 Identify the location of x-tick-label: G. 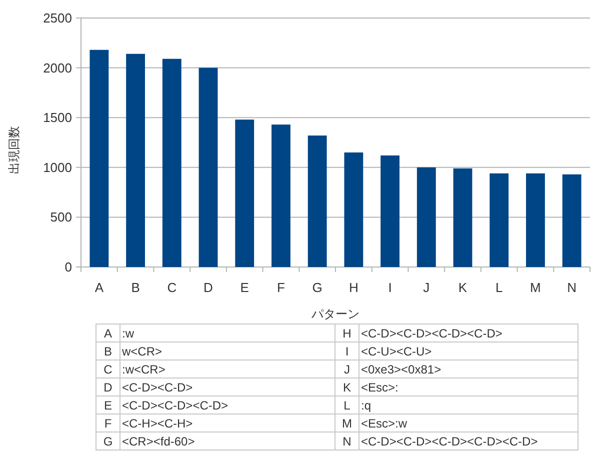
(317, 287).